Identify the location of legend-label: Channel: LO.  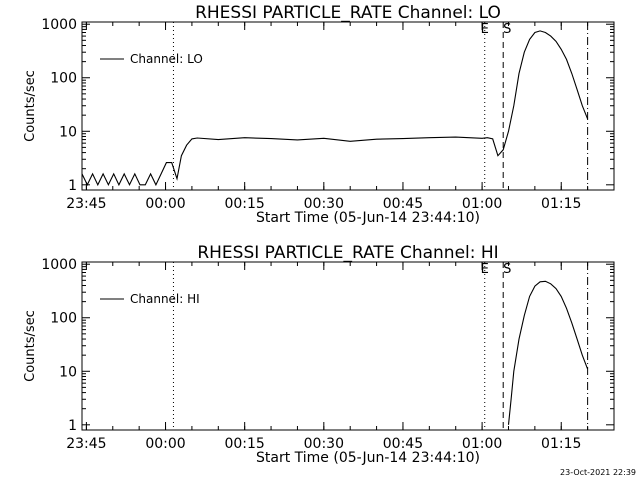
(166, 59).